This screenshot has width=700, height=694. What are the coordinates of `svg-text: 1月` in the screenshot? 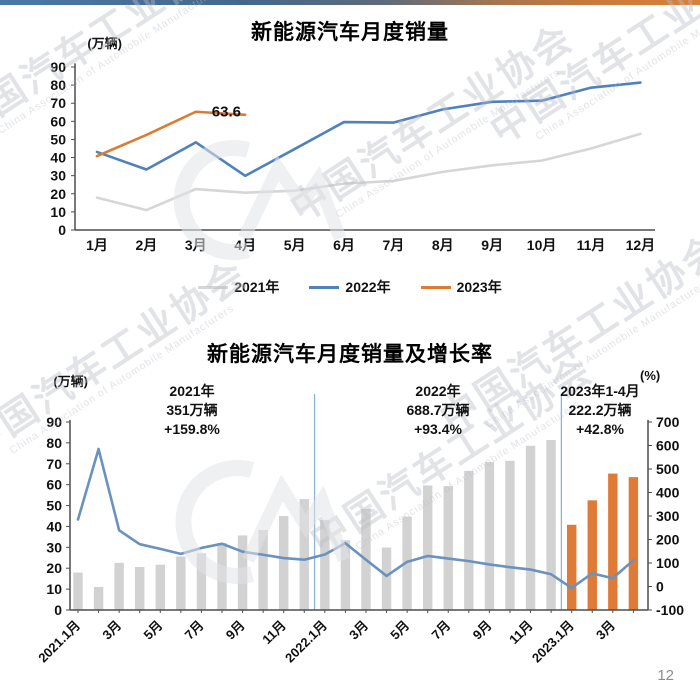 It's located at (97, 245).